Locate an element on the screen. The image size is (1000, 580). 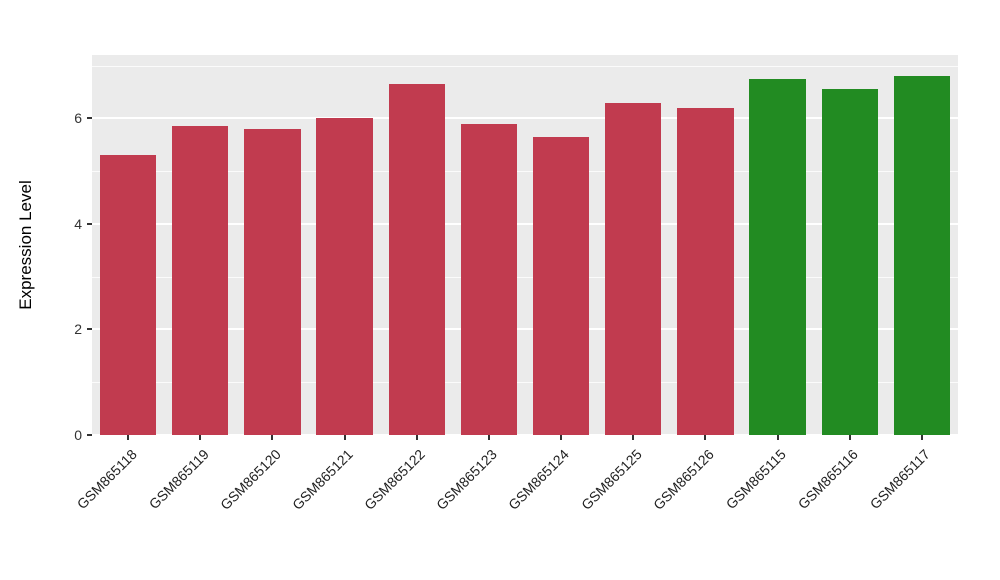
x-tick-label: GSM865123 is located at coordinates (467, 479).